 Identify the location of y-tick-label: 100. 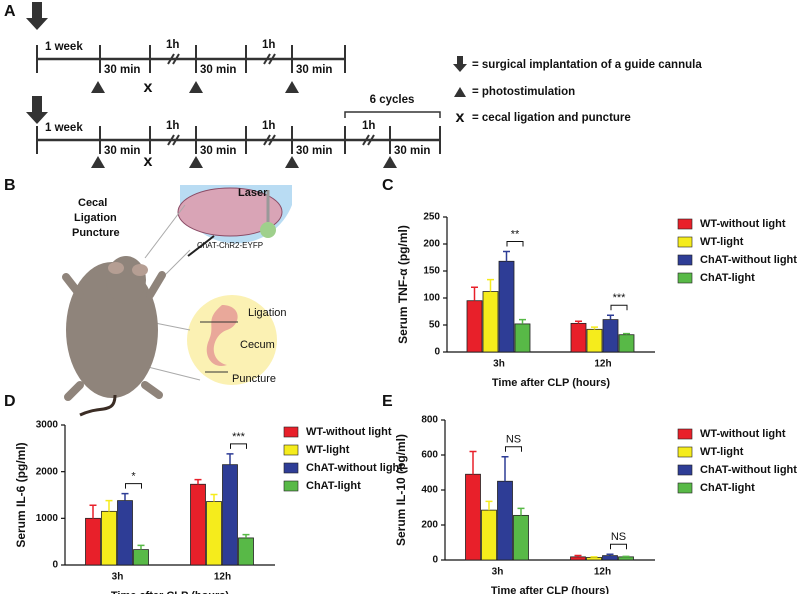
(431, 298).